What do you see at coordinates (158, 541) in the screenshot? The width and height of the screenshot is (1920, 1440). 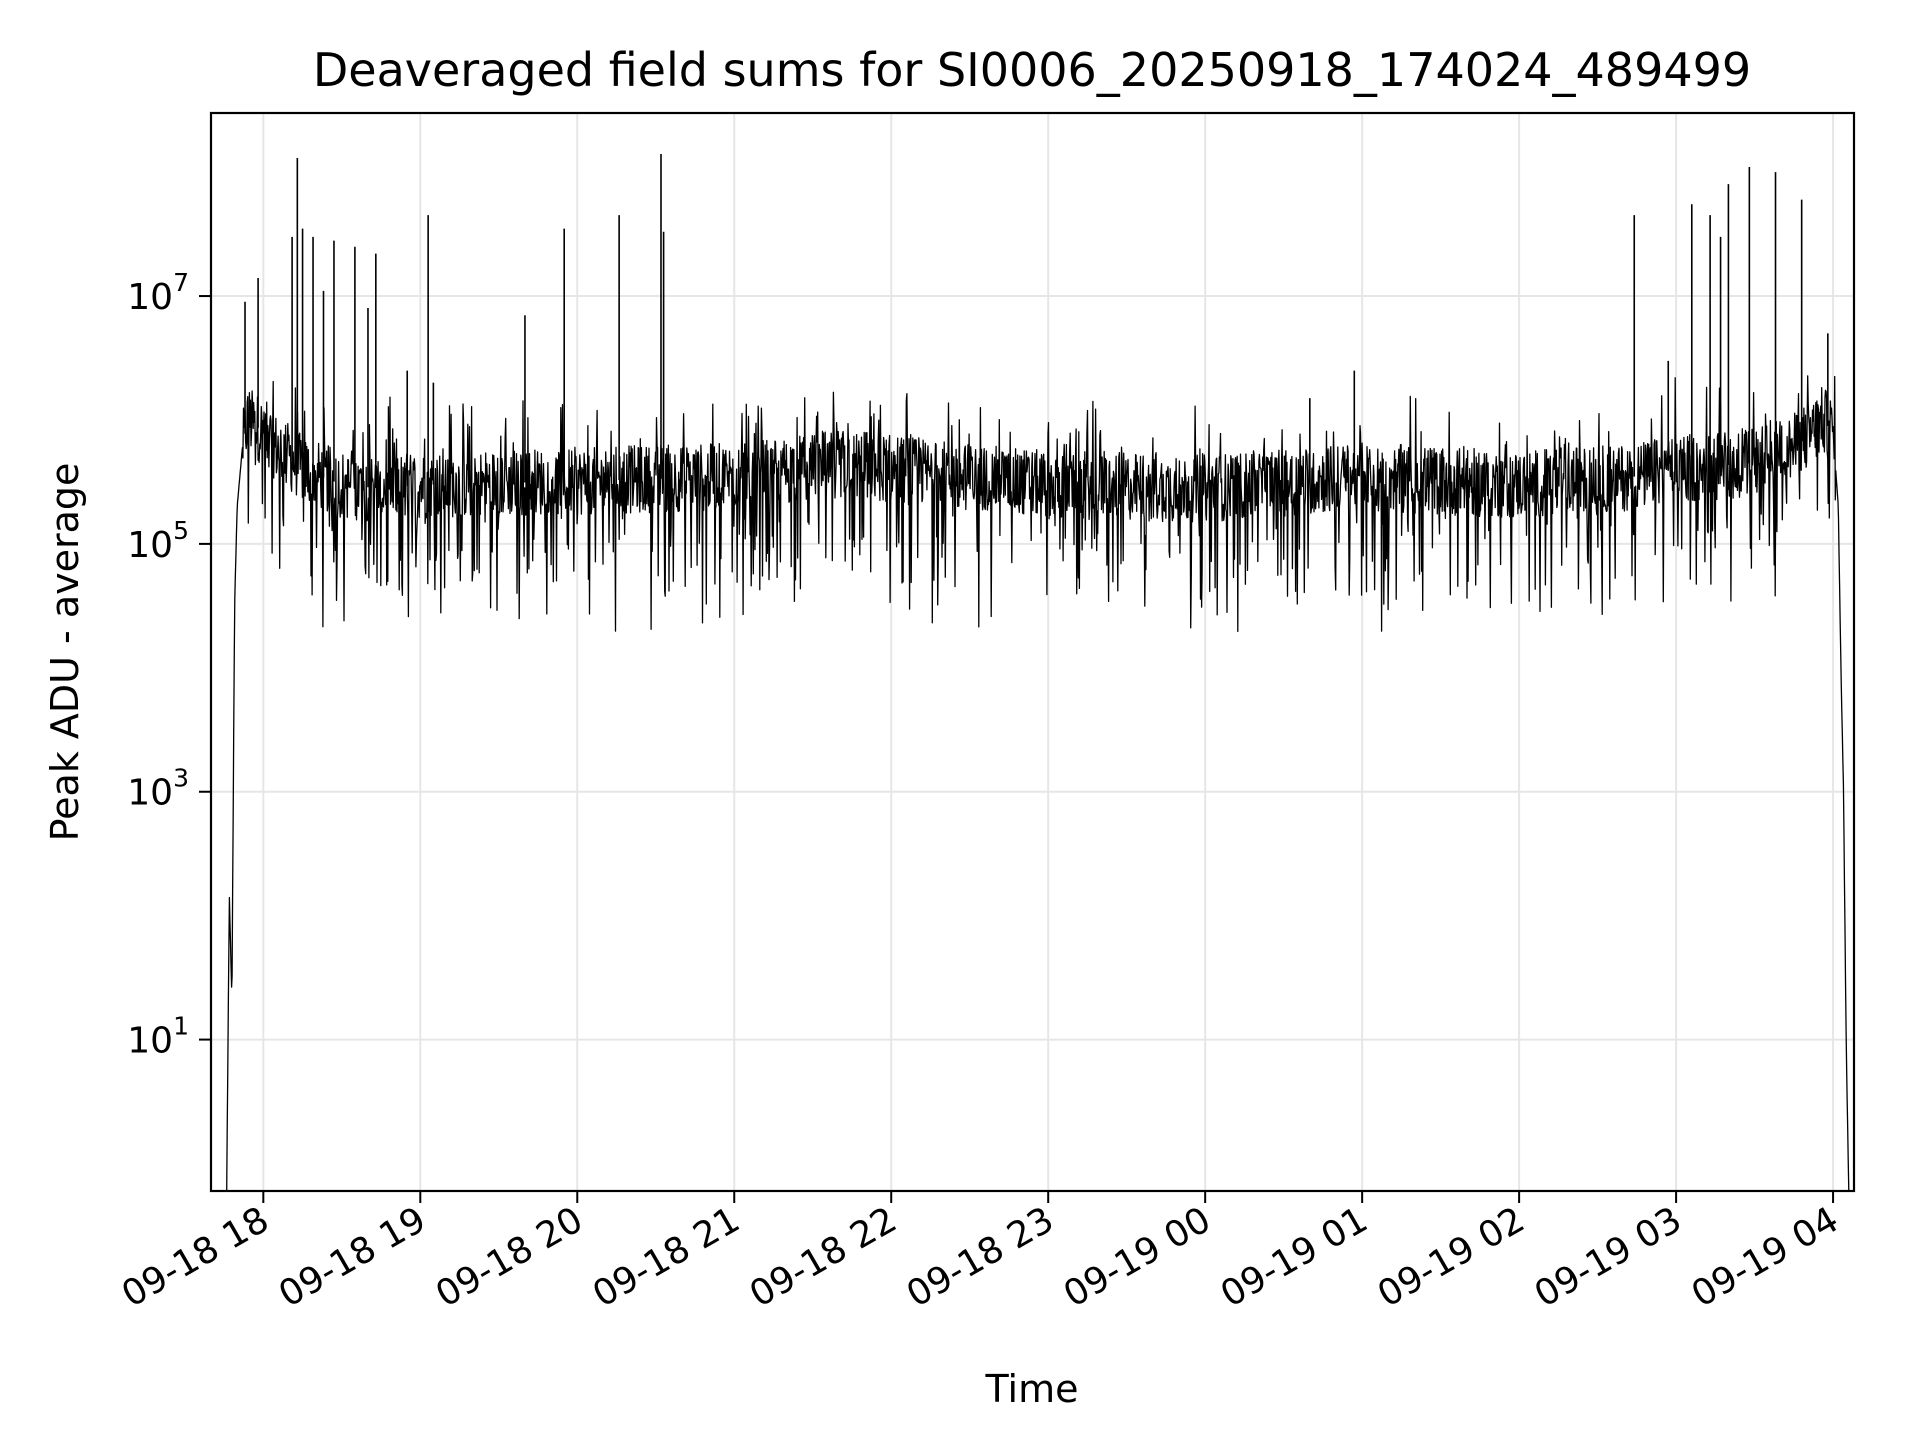 I see `y-tick-label: 10⁵` at bounding box center [158, 541].